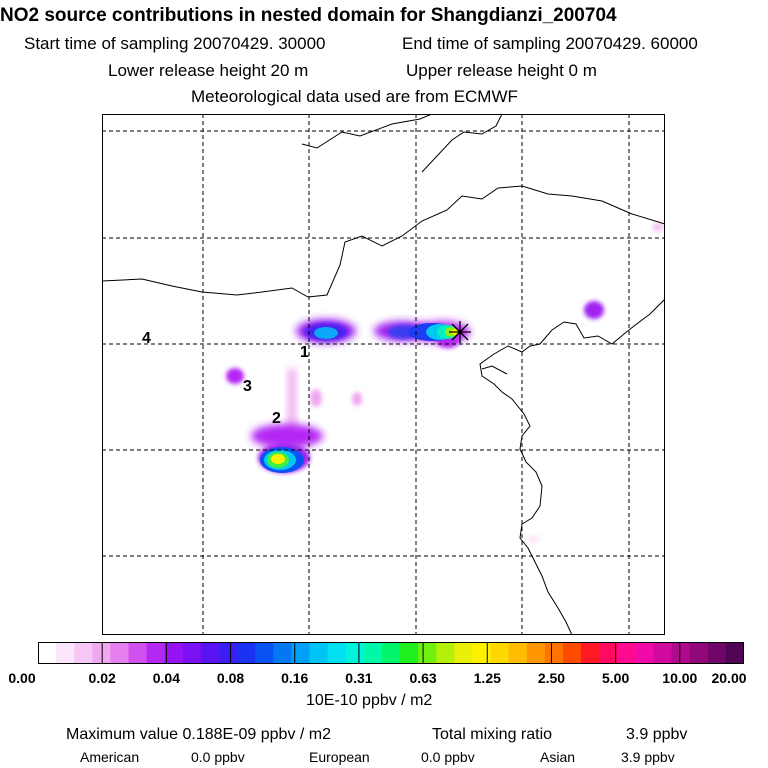 This screenshot has height=768, width=768. Describe the element at coordinates (146, 338) in the screenshot. I see `region-label-4: 4` at that location.